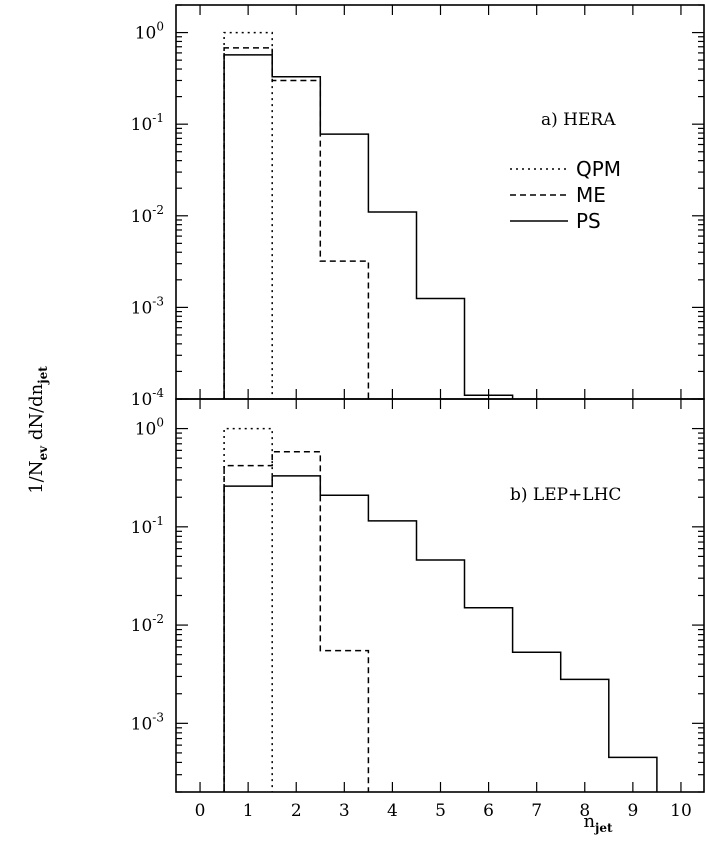 Image resolution: width=705 pixels, height=843 pixels. Describe the element at coordinates (598, 823) in the screenshot. I see `x-axis-title: njet` at that location.